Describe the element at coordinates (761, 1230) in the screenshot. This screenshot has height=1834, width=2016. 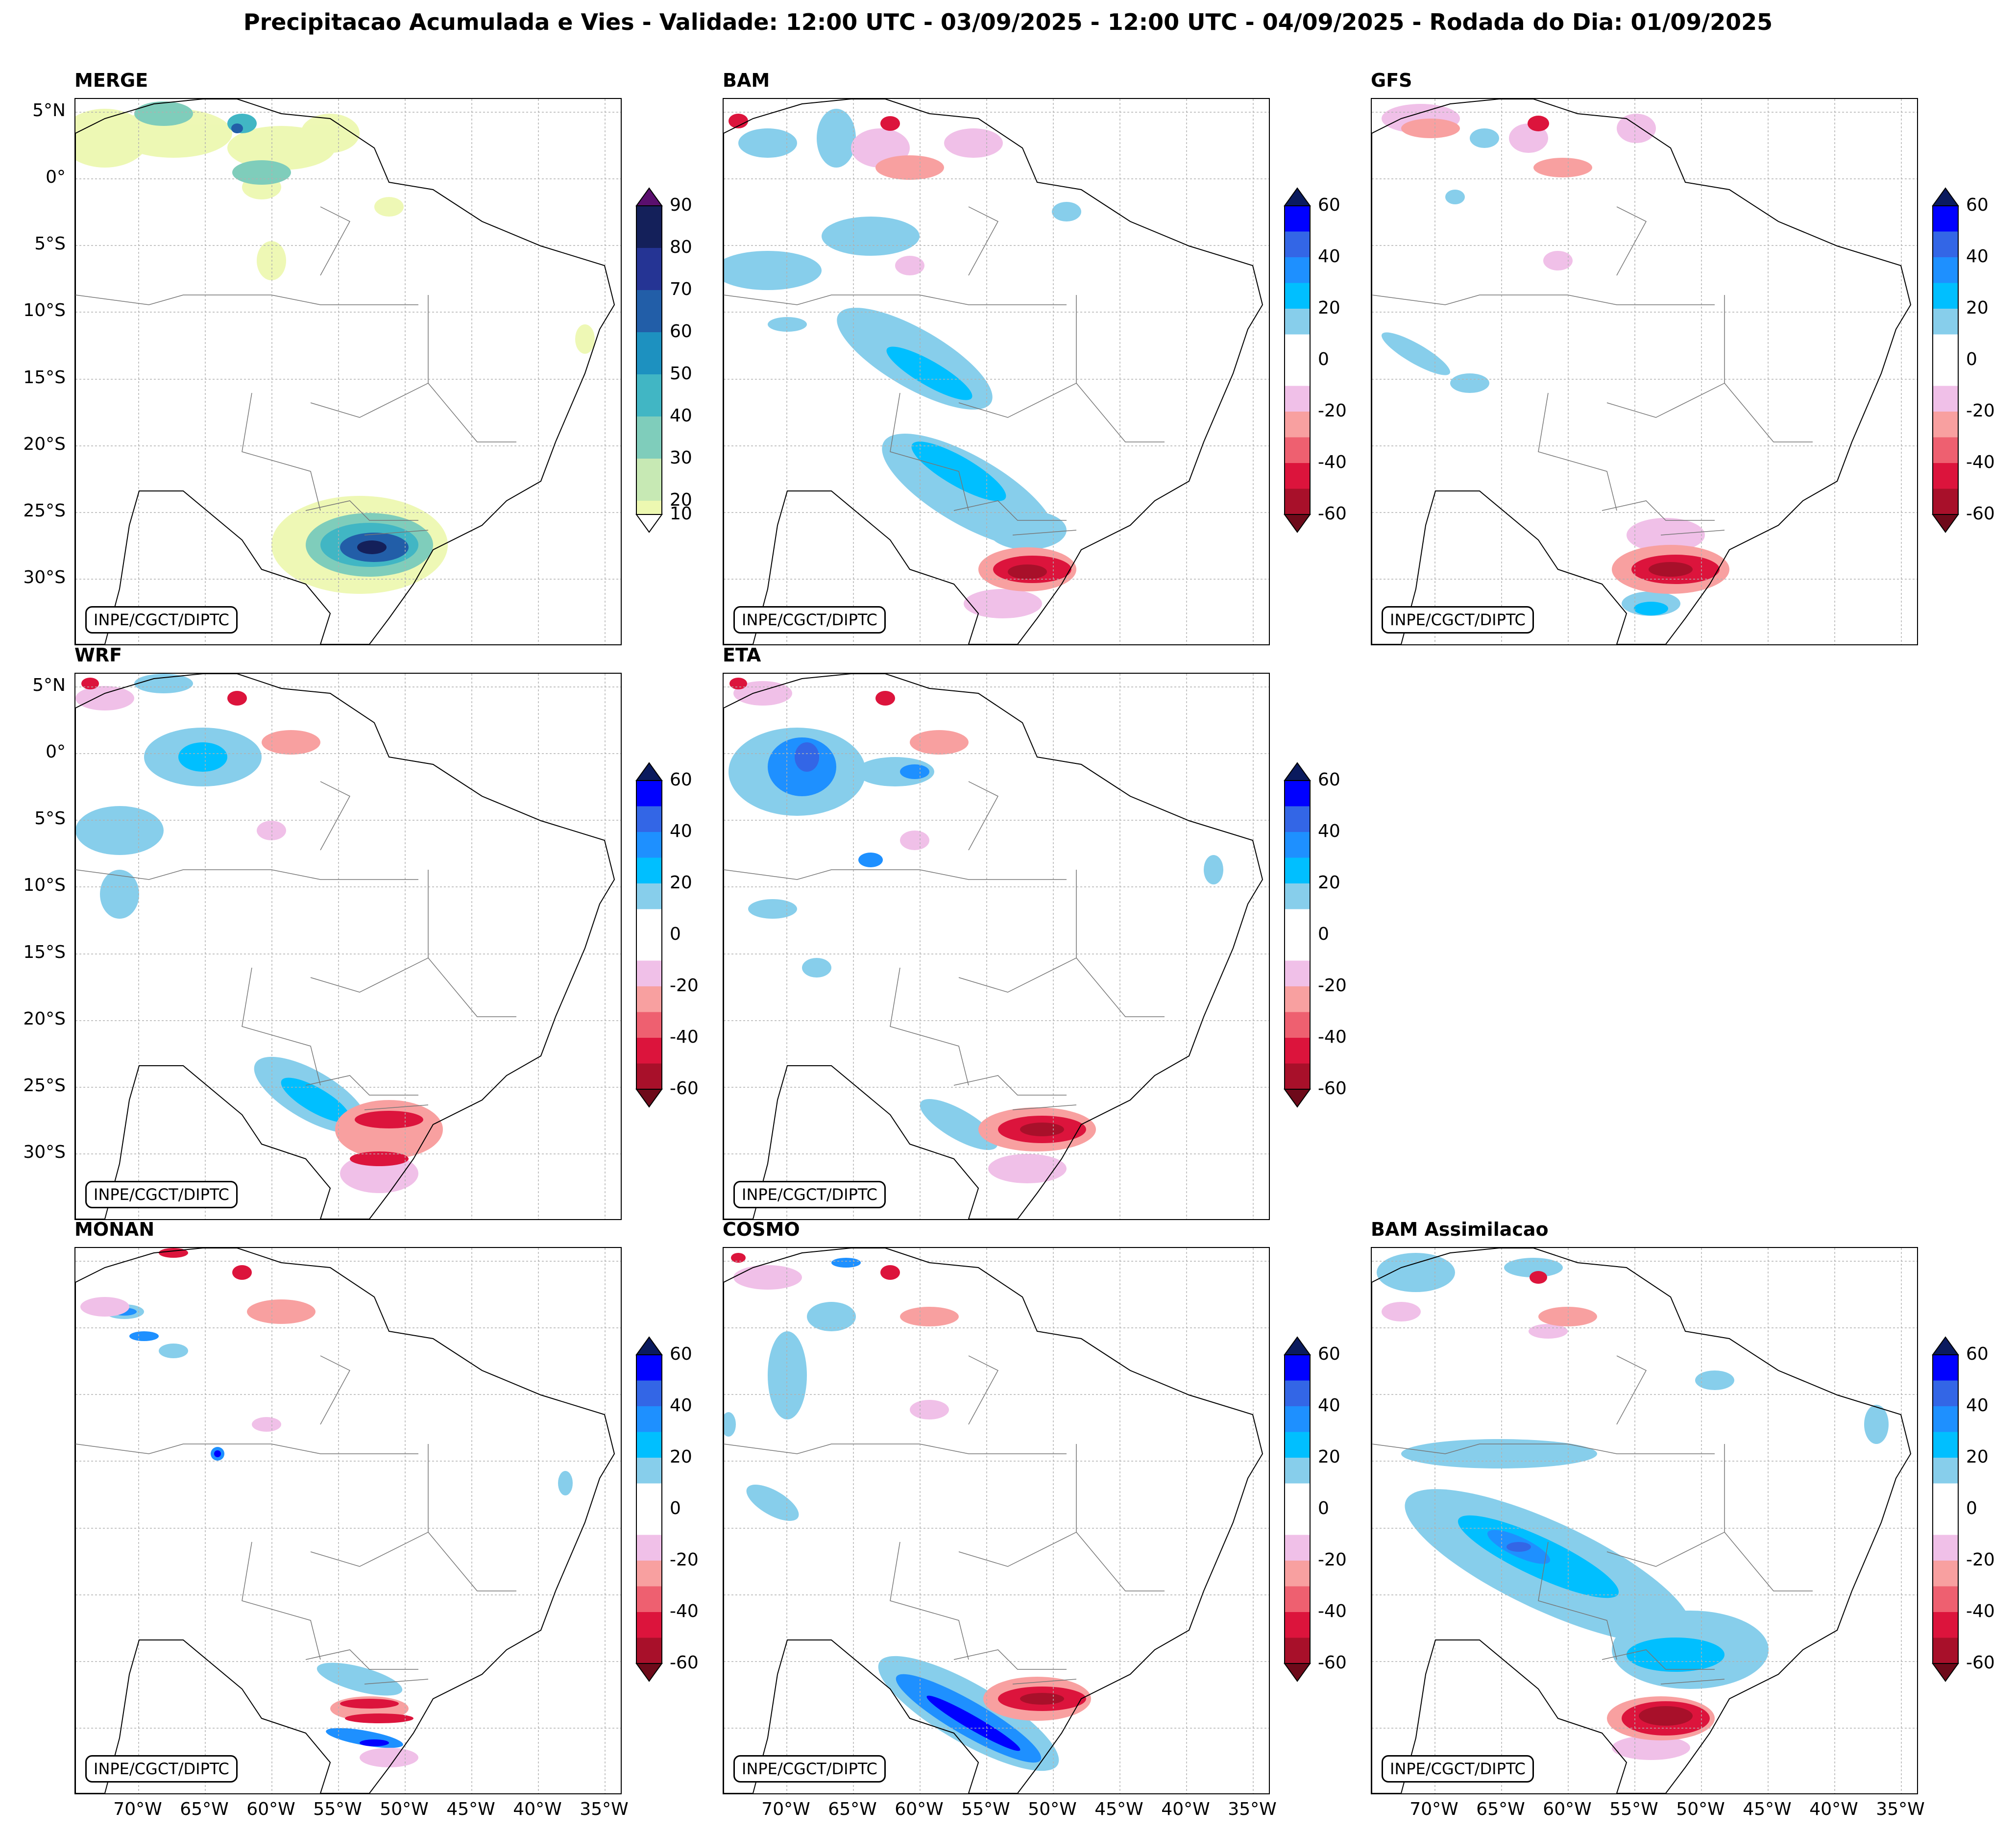
I see `panel-title: COSMO` at that location.